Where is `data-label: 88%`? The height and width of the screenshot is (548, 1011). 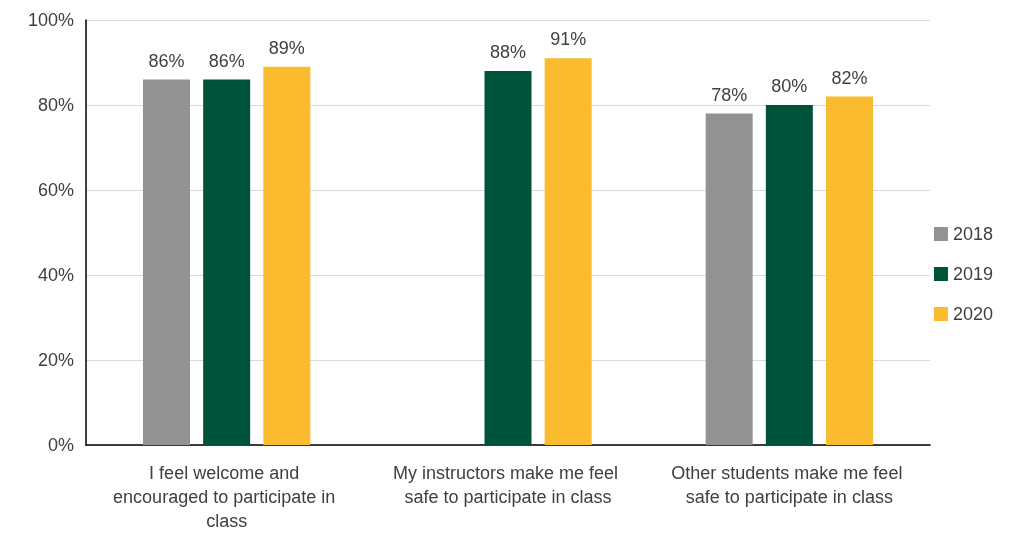 data-label: 88% is located at coordinates (508, 52).